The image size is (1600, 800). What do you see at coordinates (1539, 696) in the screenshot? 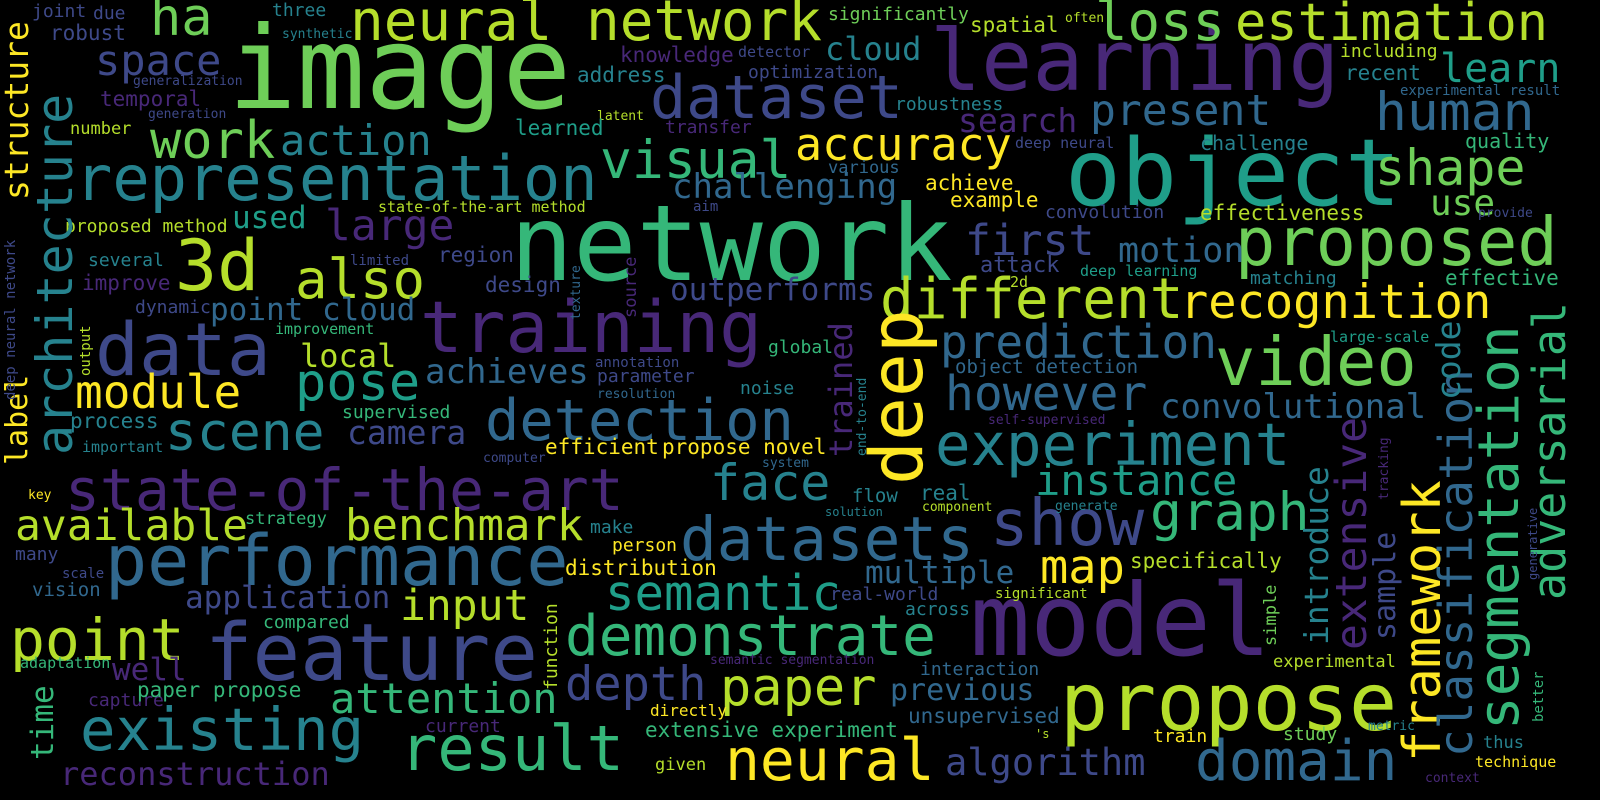
I see `word: better` at bounding box center [1539, 696].